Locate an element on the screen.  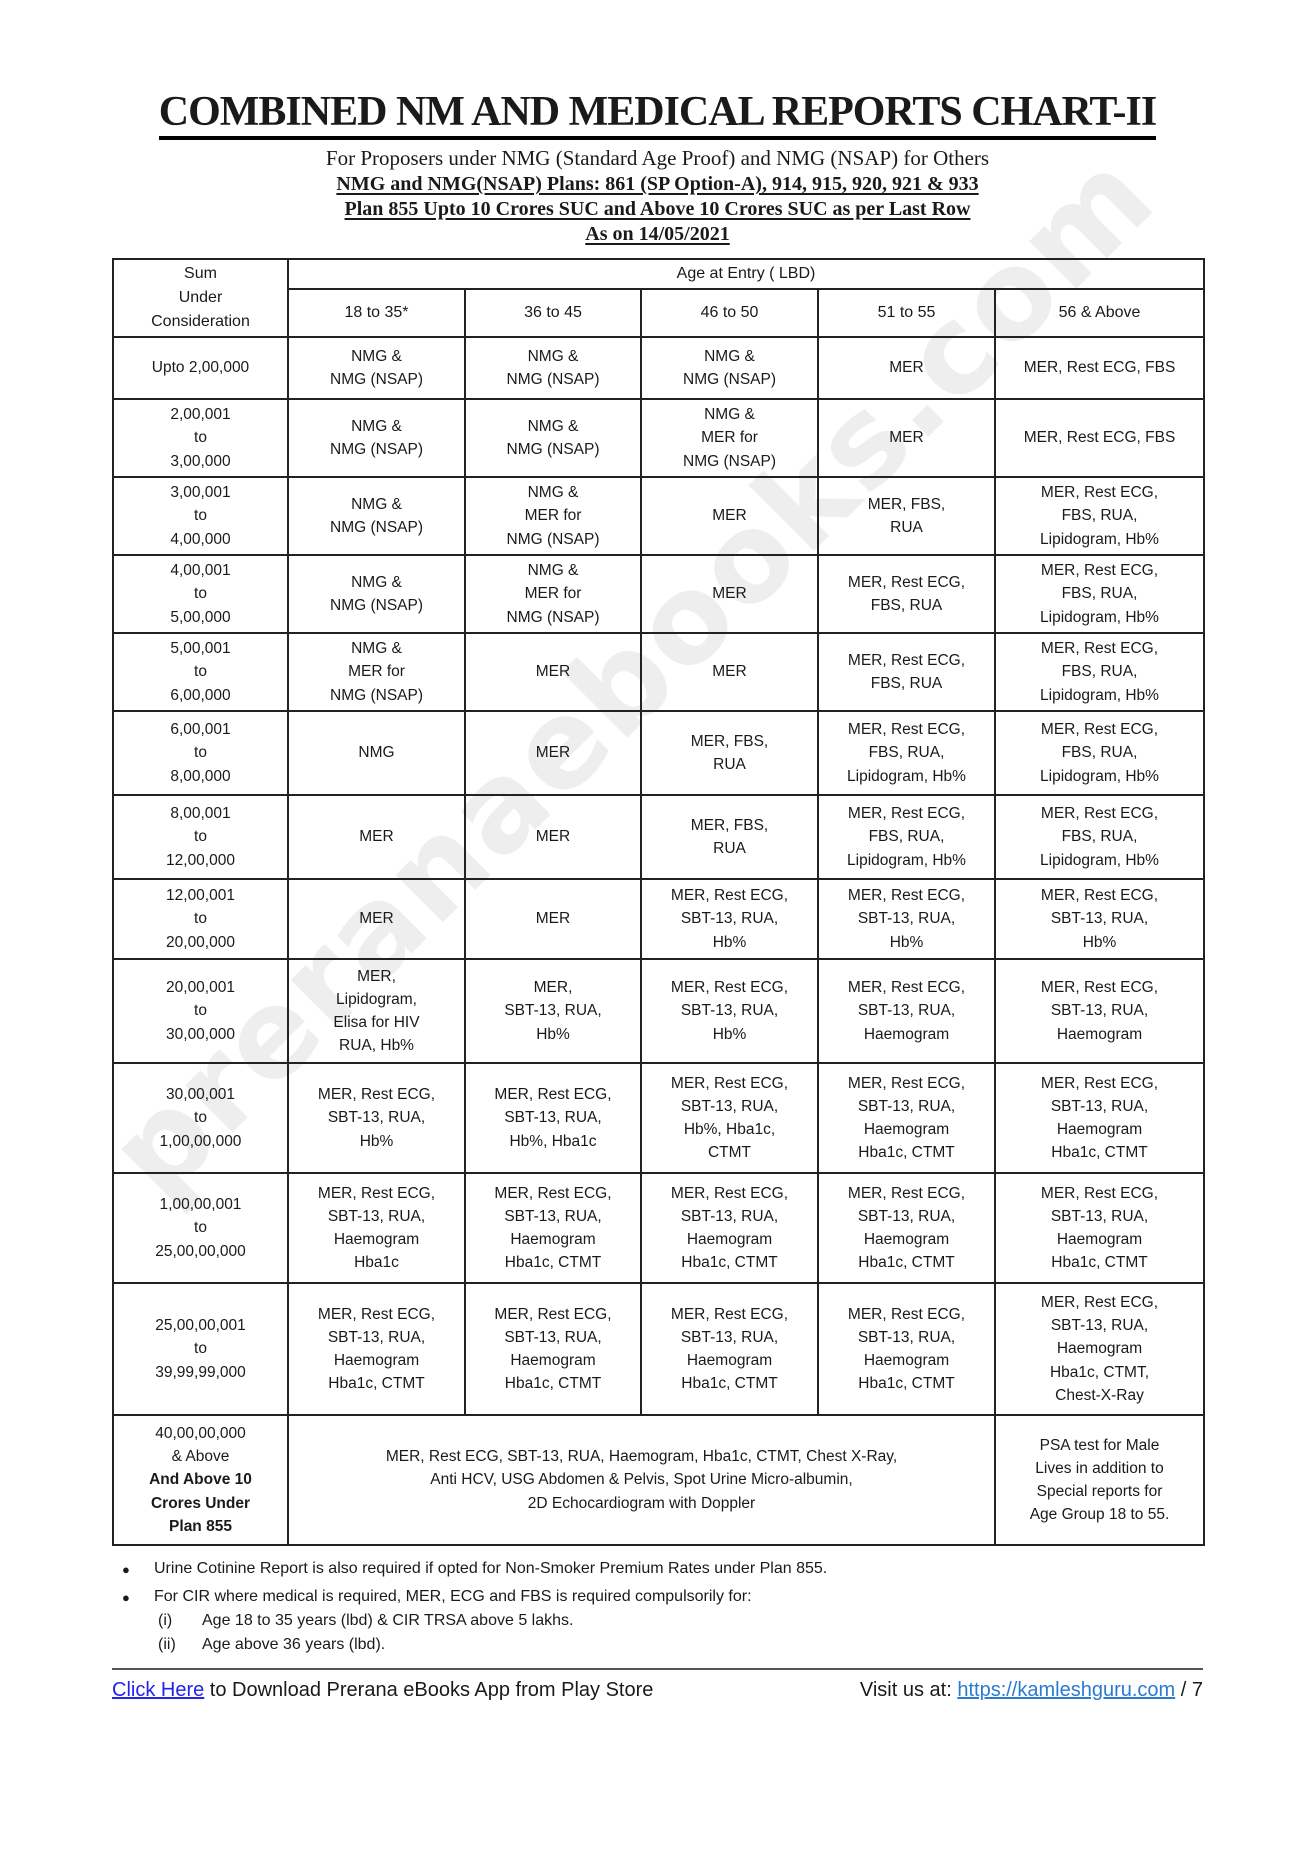
report-cell: MER, Rest ECG, SBT-13, RUA, Haemogram is located at coordinates (906, 1011).